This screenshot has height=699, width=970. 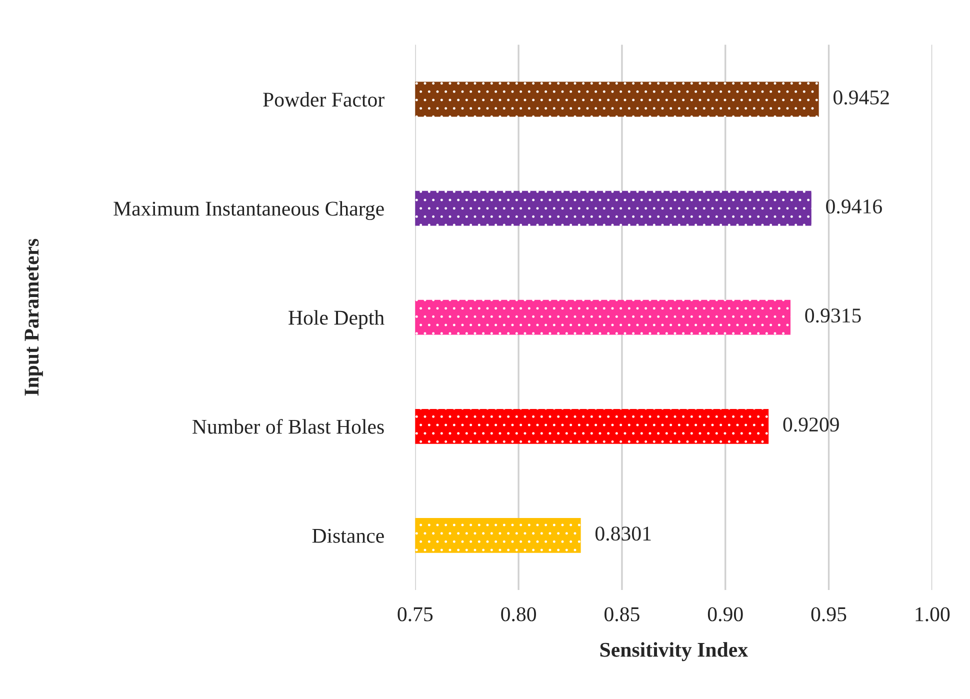 What do you see at coordinates (861, 97) in the screenshot?
I see `data-label: 0.9452` at bounding box center [861, 97].